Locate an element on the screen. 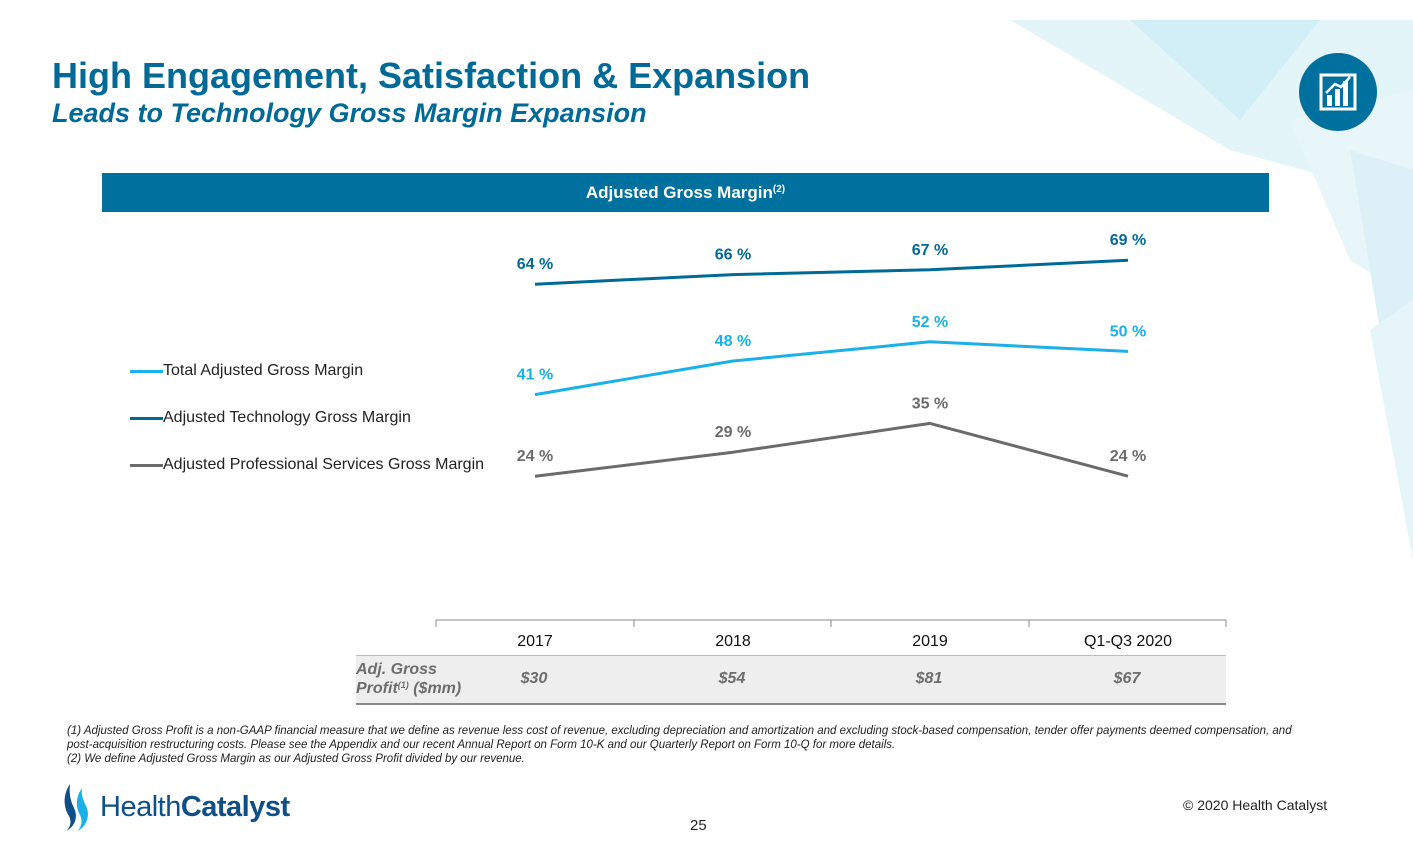 The image size is (1413, 849). chart-header-footnote-ref: (2) is located at coordinates (779, 189).